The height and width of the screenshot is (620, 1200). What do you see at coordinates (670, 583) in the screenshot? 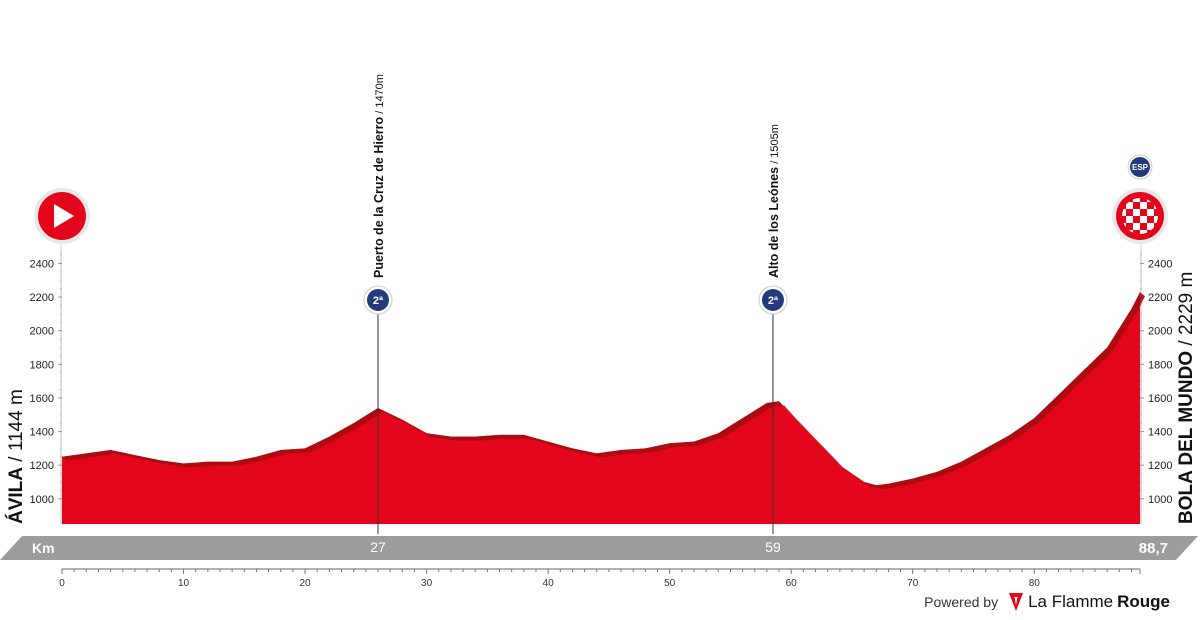
I see `x-tick-label: 50` at bounding box center [670, 583].